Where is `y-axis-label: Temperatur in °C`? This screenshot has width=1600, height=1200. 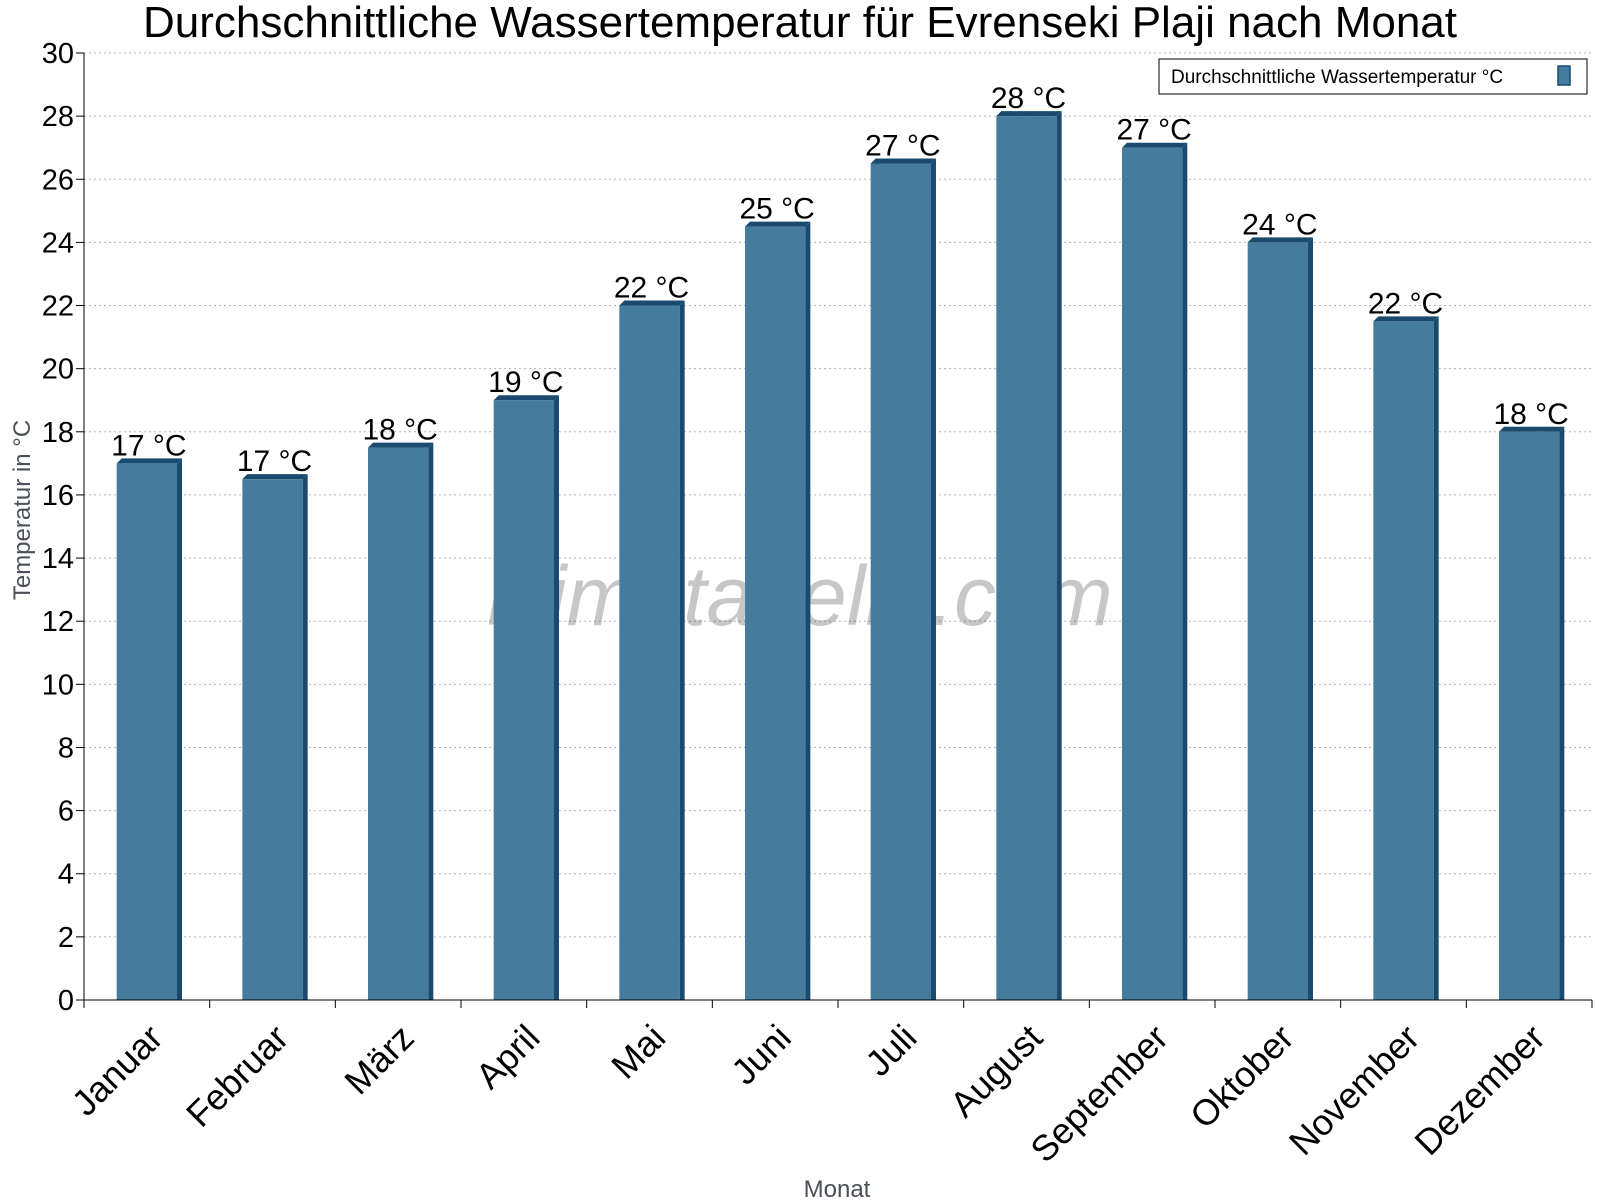 y-axis-label: Temperatur in °C is located at coordinates (22, 510).